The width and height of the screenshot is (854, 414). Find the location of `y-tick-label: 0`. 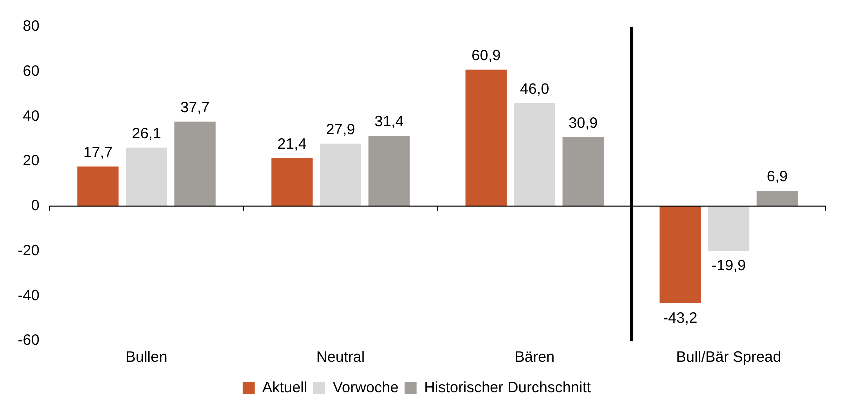

y-tick-label: 0 is located at coordinates (35, 206).